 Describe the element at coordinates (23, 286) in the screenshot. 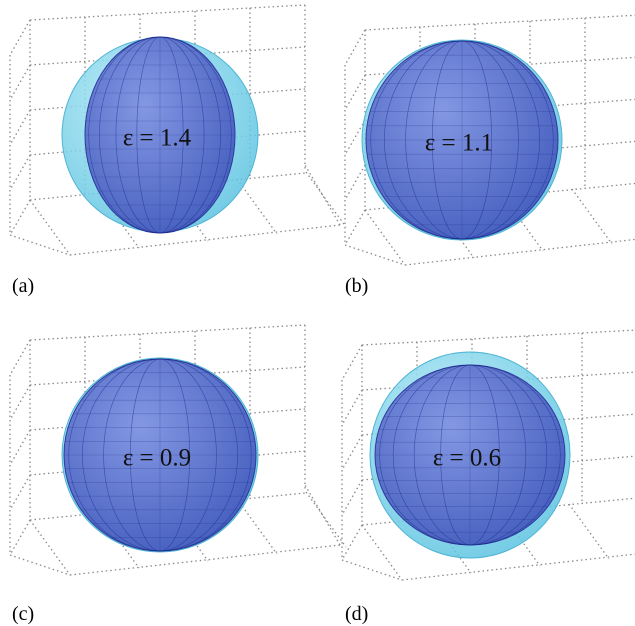

I see `panel-label: (a)` at that location.